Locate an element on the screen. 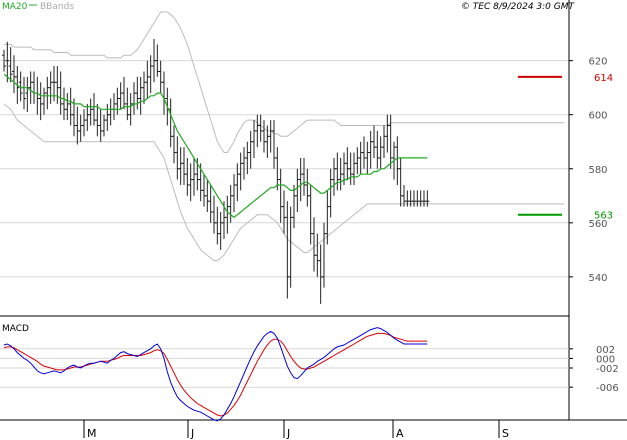 The image size is (627, 440). legend-ma20: MA20 is located at coordinates (15, 7).